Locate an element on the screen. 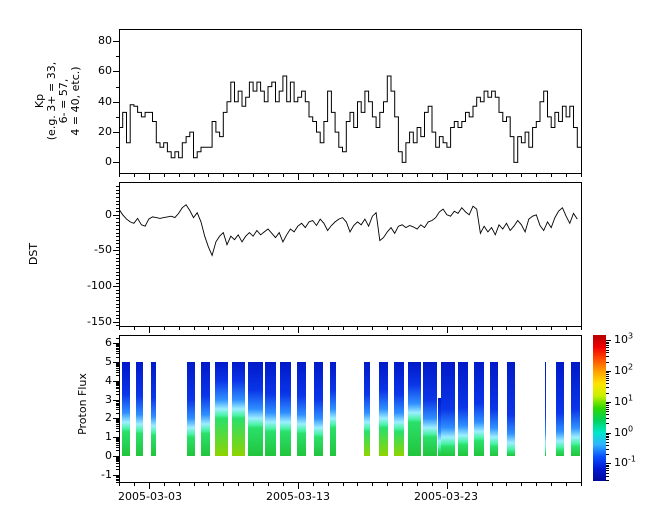 The width and height of the screenshot is (665, 523). dst-tick-label: -150 is located at coordinates (99, 321).